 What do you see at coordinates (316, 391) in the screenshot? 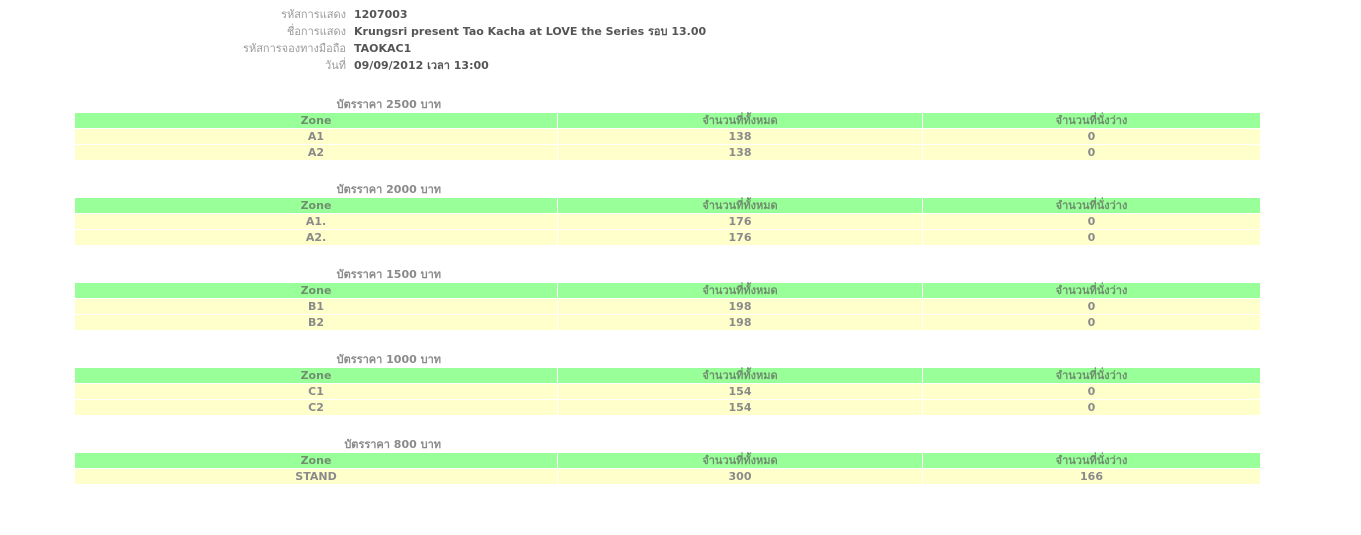
I see `zone-cell: C1` at bounding box center [316, 391].